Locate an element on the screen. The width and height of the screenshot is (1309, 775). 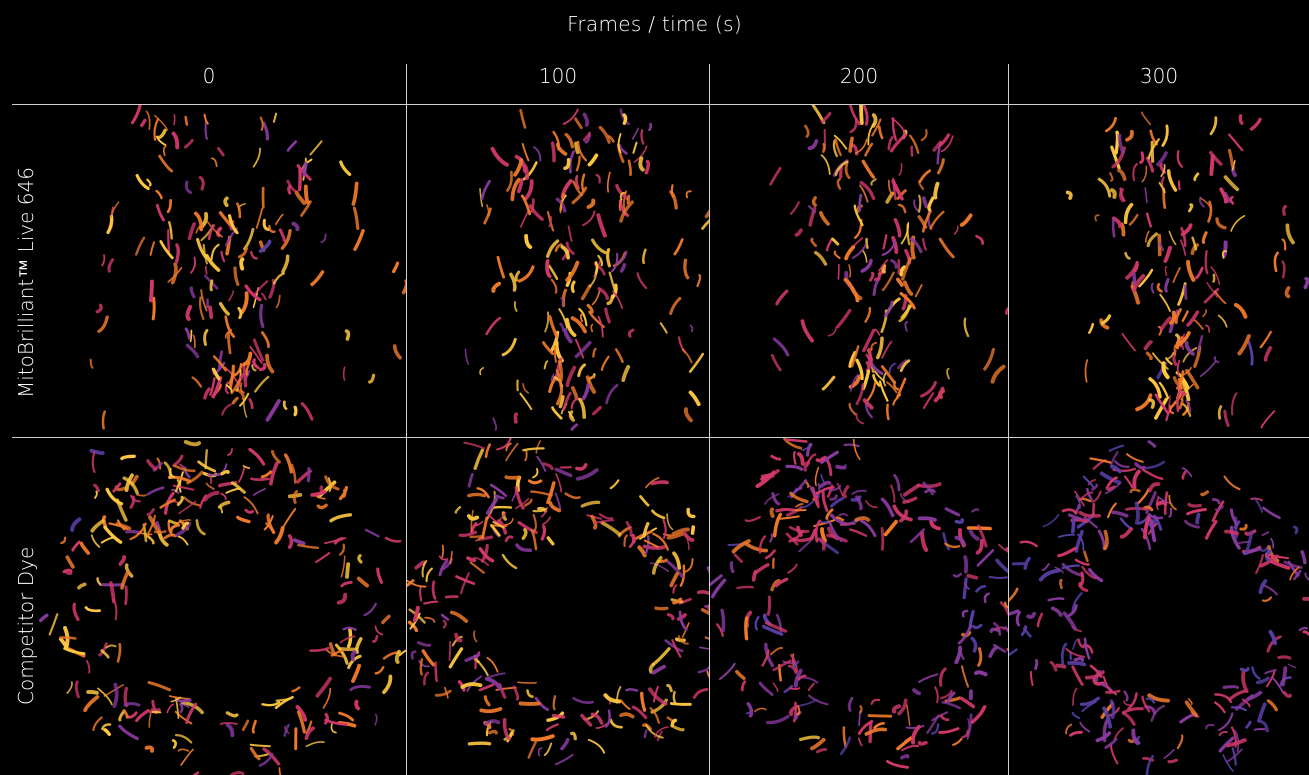
row-divider is located at coordinates (660, 437).